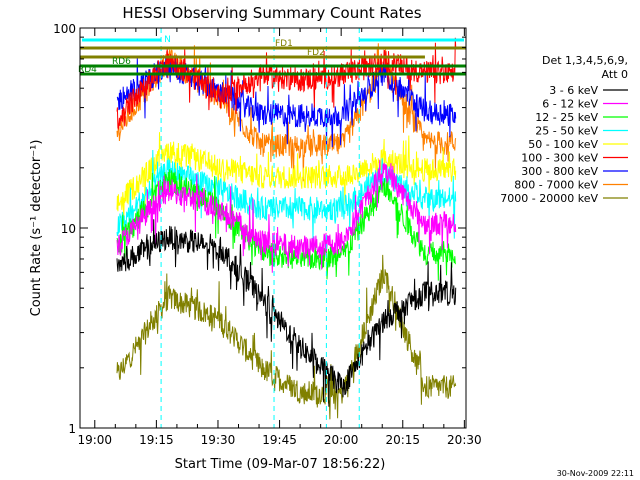  Describe the element at coordinates (36, 228) in the screenshot. I see `y-axis-label: Count Rate (s⁻¹ detector⁻¹)` at that location.